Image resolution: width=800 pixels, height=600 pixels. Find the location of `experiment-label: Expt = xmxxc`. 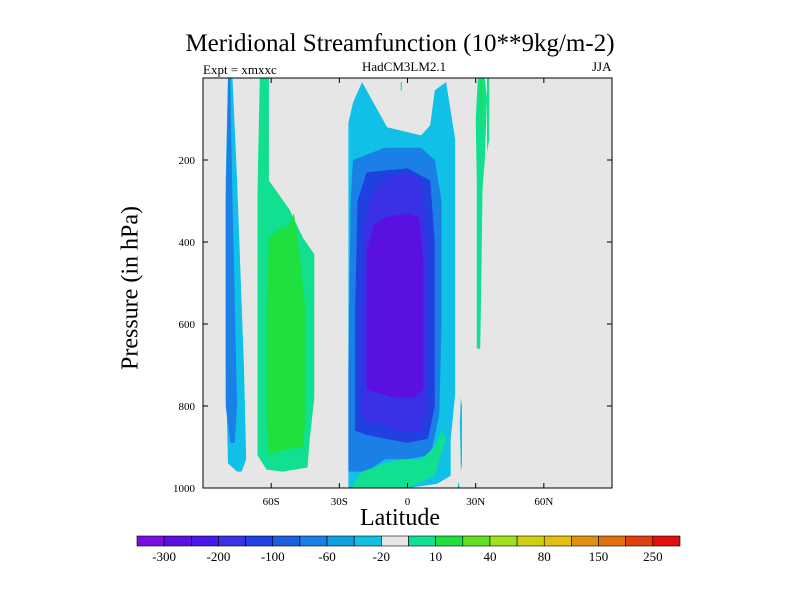

experiment-label: Expt = xmxxc is located at coordinates (240, 69).